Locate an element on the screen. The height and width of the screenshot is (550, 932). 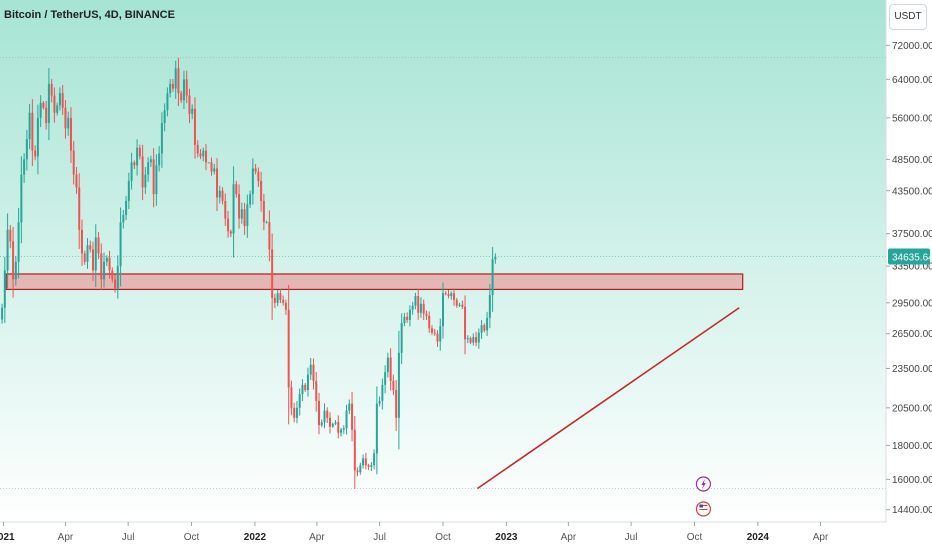
price-tick-label: 64000.00 is located at coordinates (912, 80).